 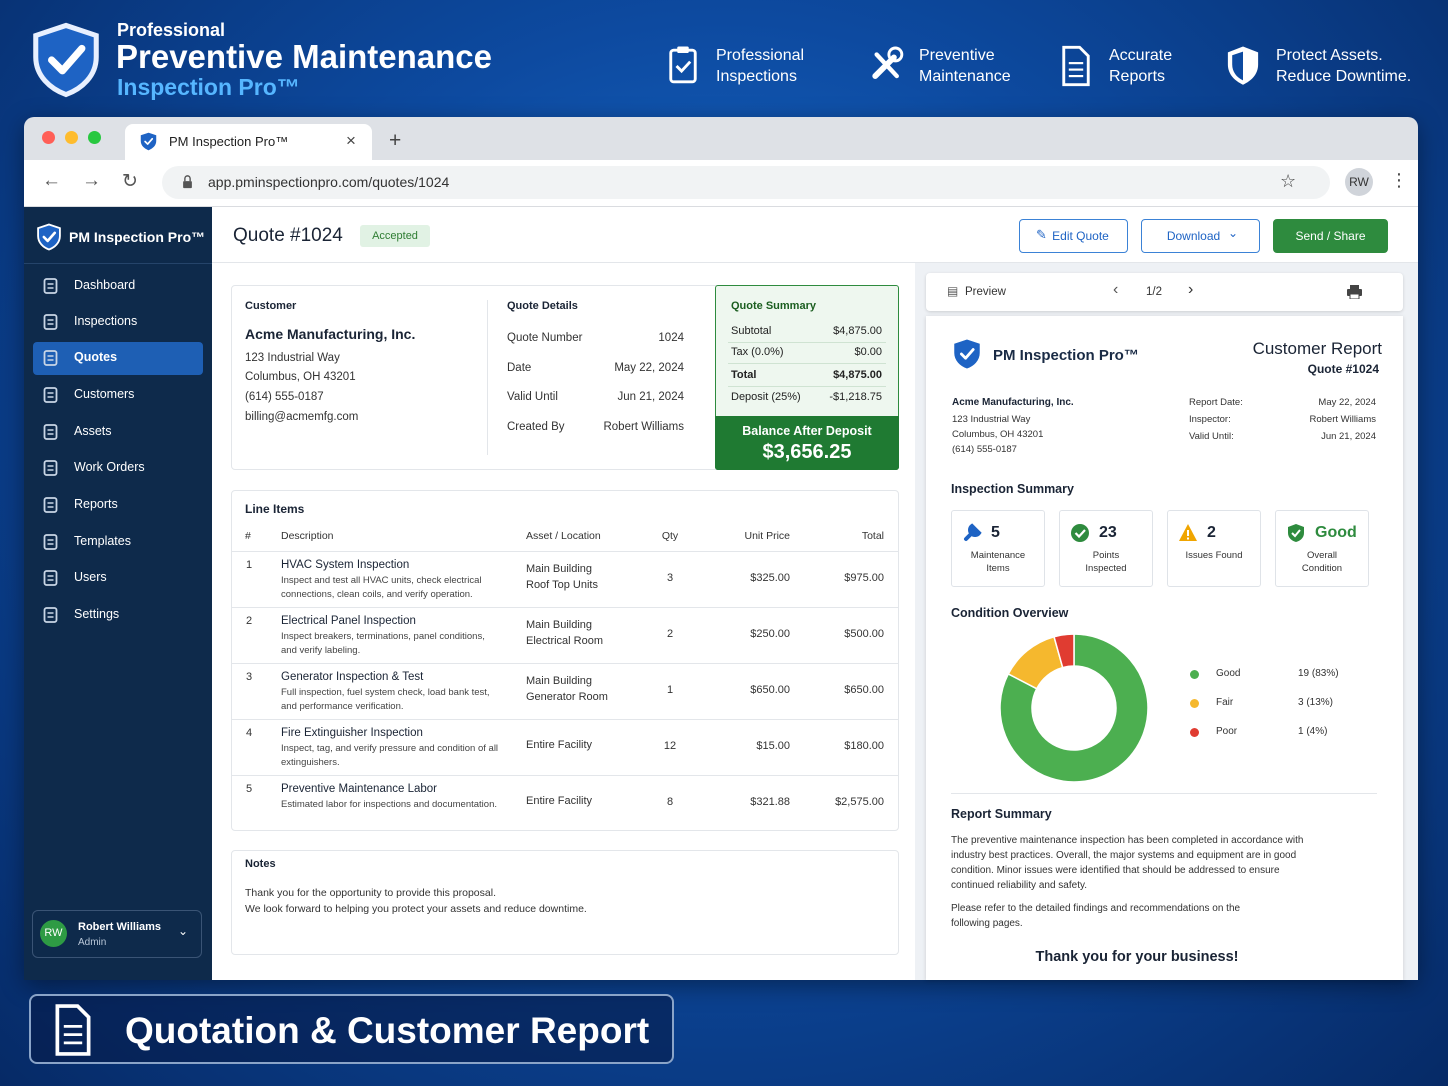 I want to click on feature-icon, so click(x=886, y=66).